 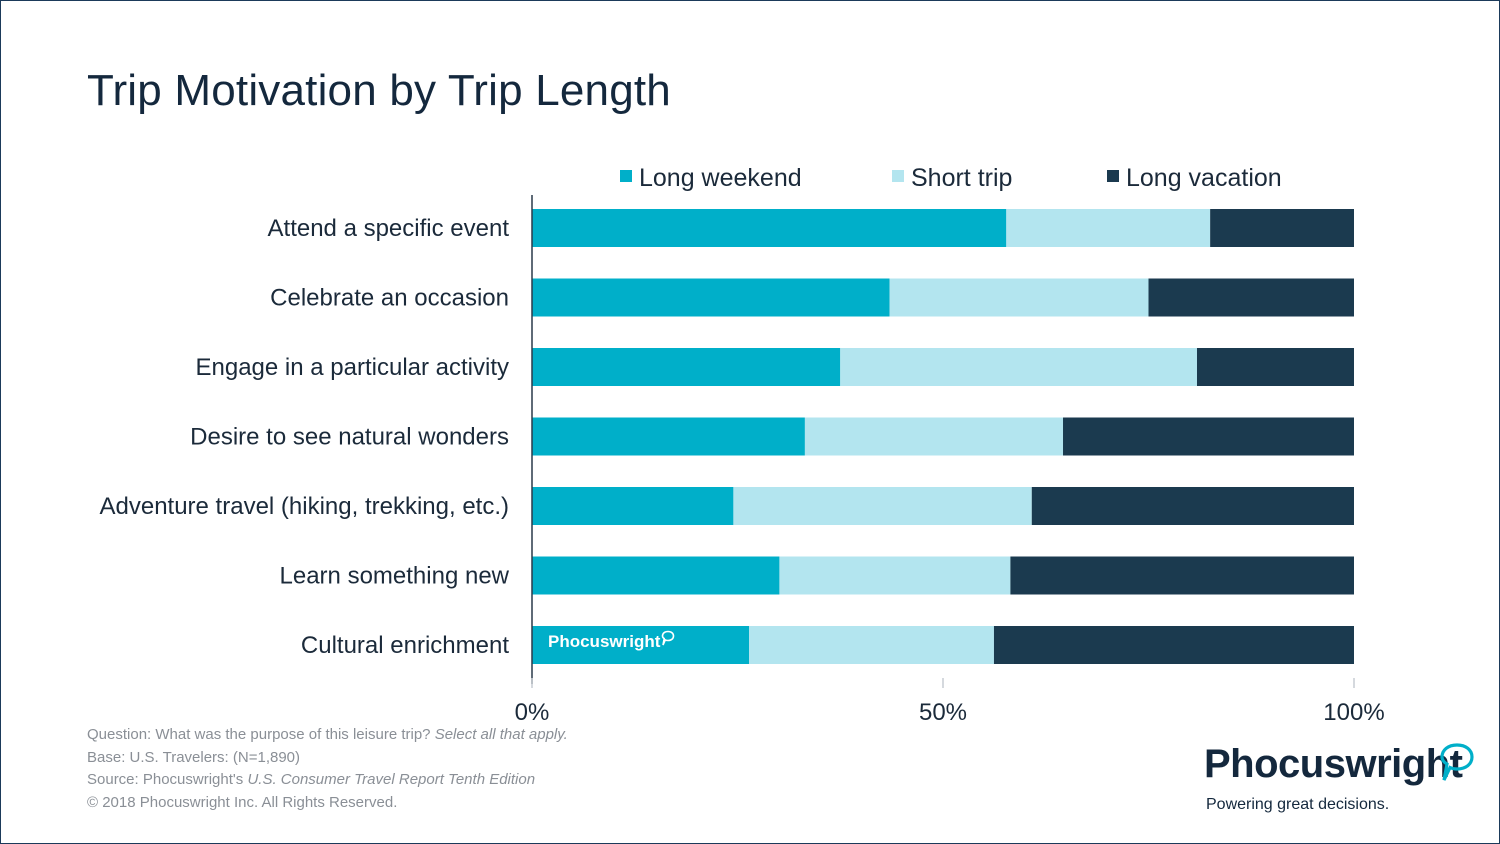 I want to click on category-label-learn-something-new: Learn something new, so click(x=395, y=576).